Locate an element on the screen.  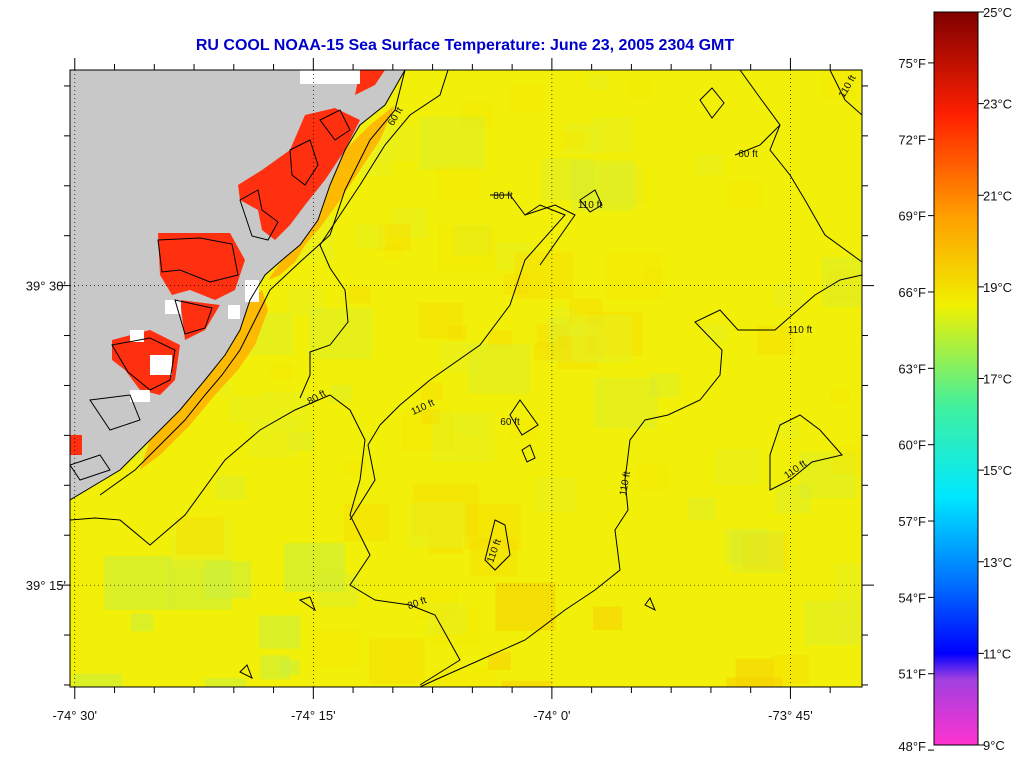
colorbar-celsius-label: 19°C is located at coordinates (997, 287).